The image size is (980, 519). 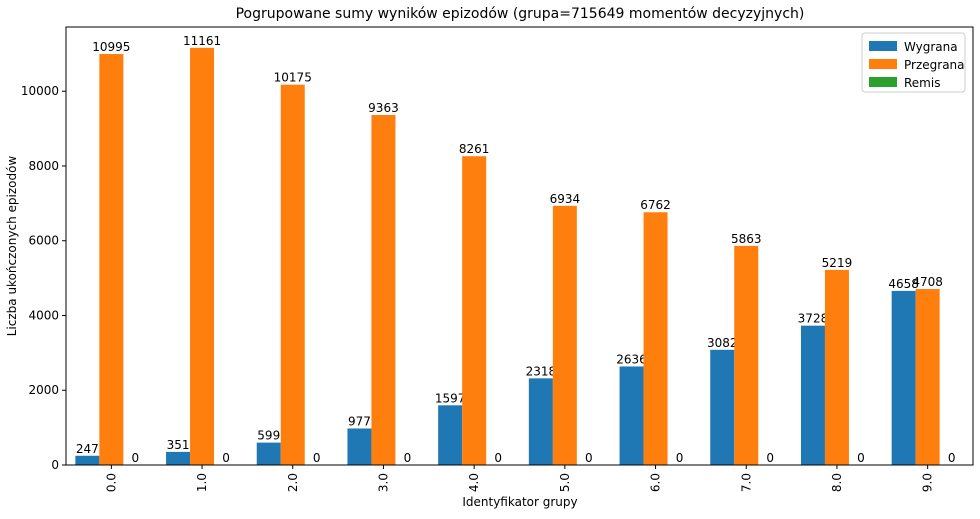 What do you see at coordinates (450, 398) in the screenshot?
I see `bar-label-wygrana-4: 1597` at bounding box center [450, 398].